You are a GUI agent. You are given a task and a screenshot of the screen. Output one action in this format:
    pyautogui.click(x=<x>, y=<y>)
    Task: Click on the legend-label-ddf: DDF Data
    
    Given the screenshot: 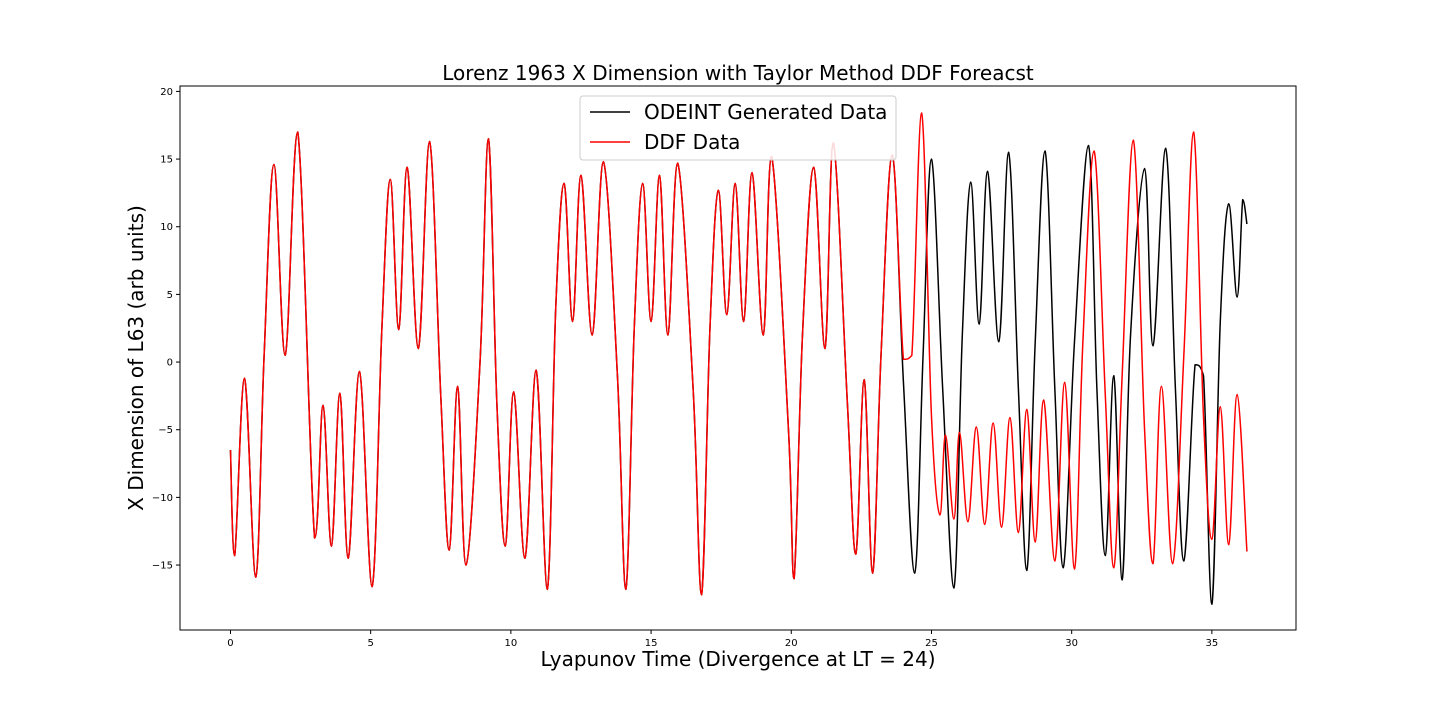 What is the action you would take?
    pyautogui.click(x=692, y=142)
    